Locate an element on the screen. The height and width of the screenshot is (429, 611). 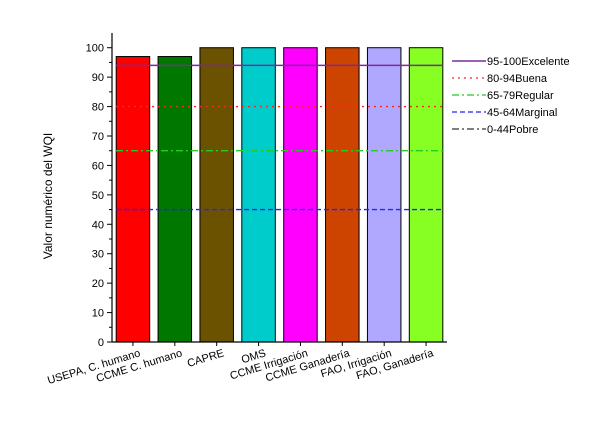
legend-label-2: 65-79Regular is located at coordinates (520, 96).